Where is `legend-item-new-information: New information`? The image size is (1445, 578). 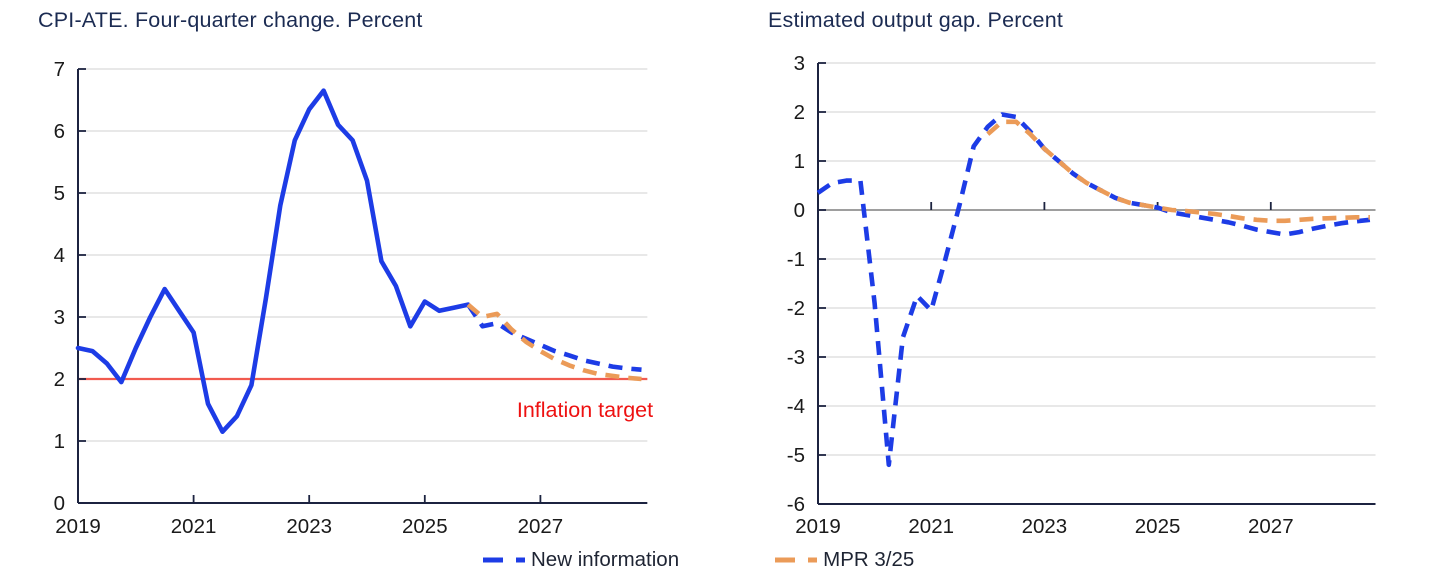
legend-item-new-information: New information is located at coordinates (580, 560).